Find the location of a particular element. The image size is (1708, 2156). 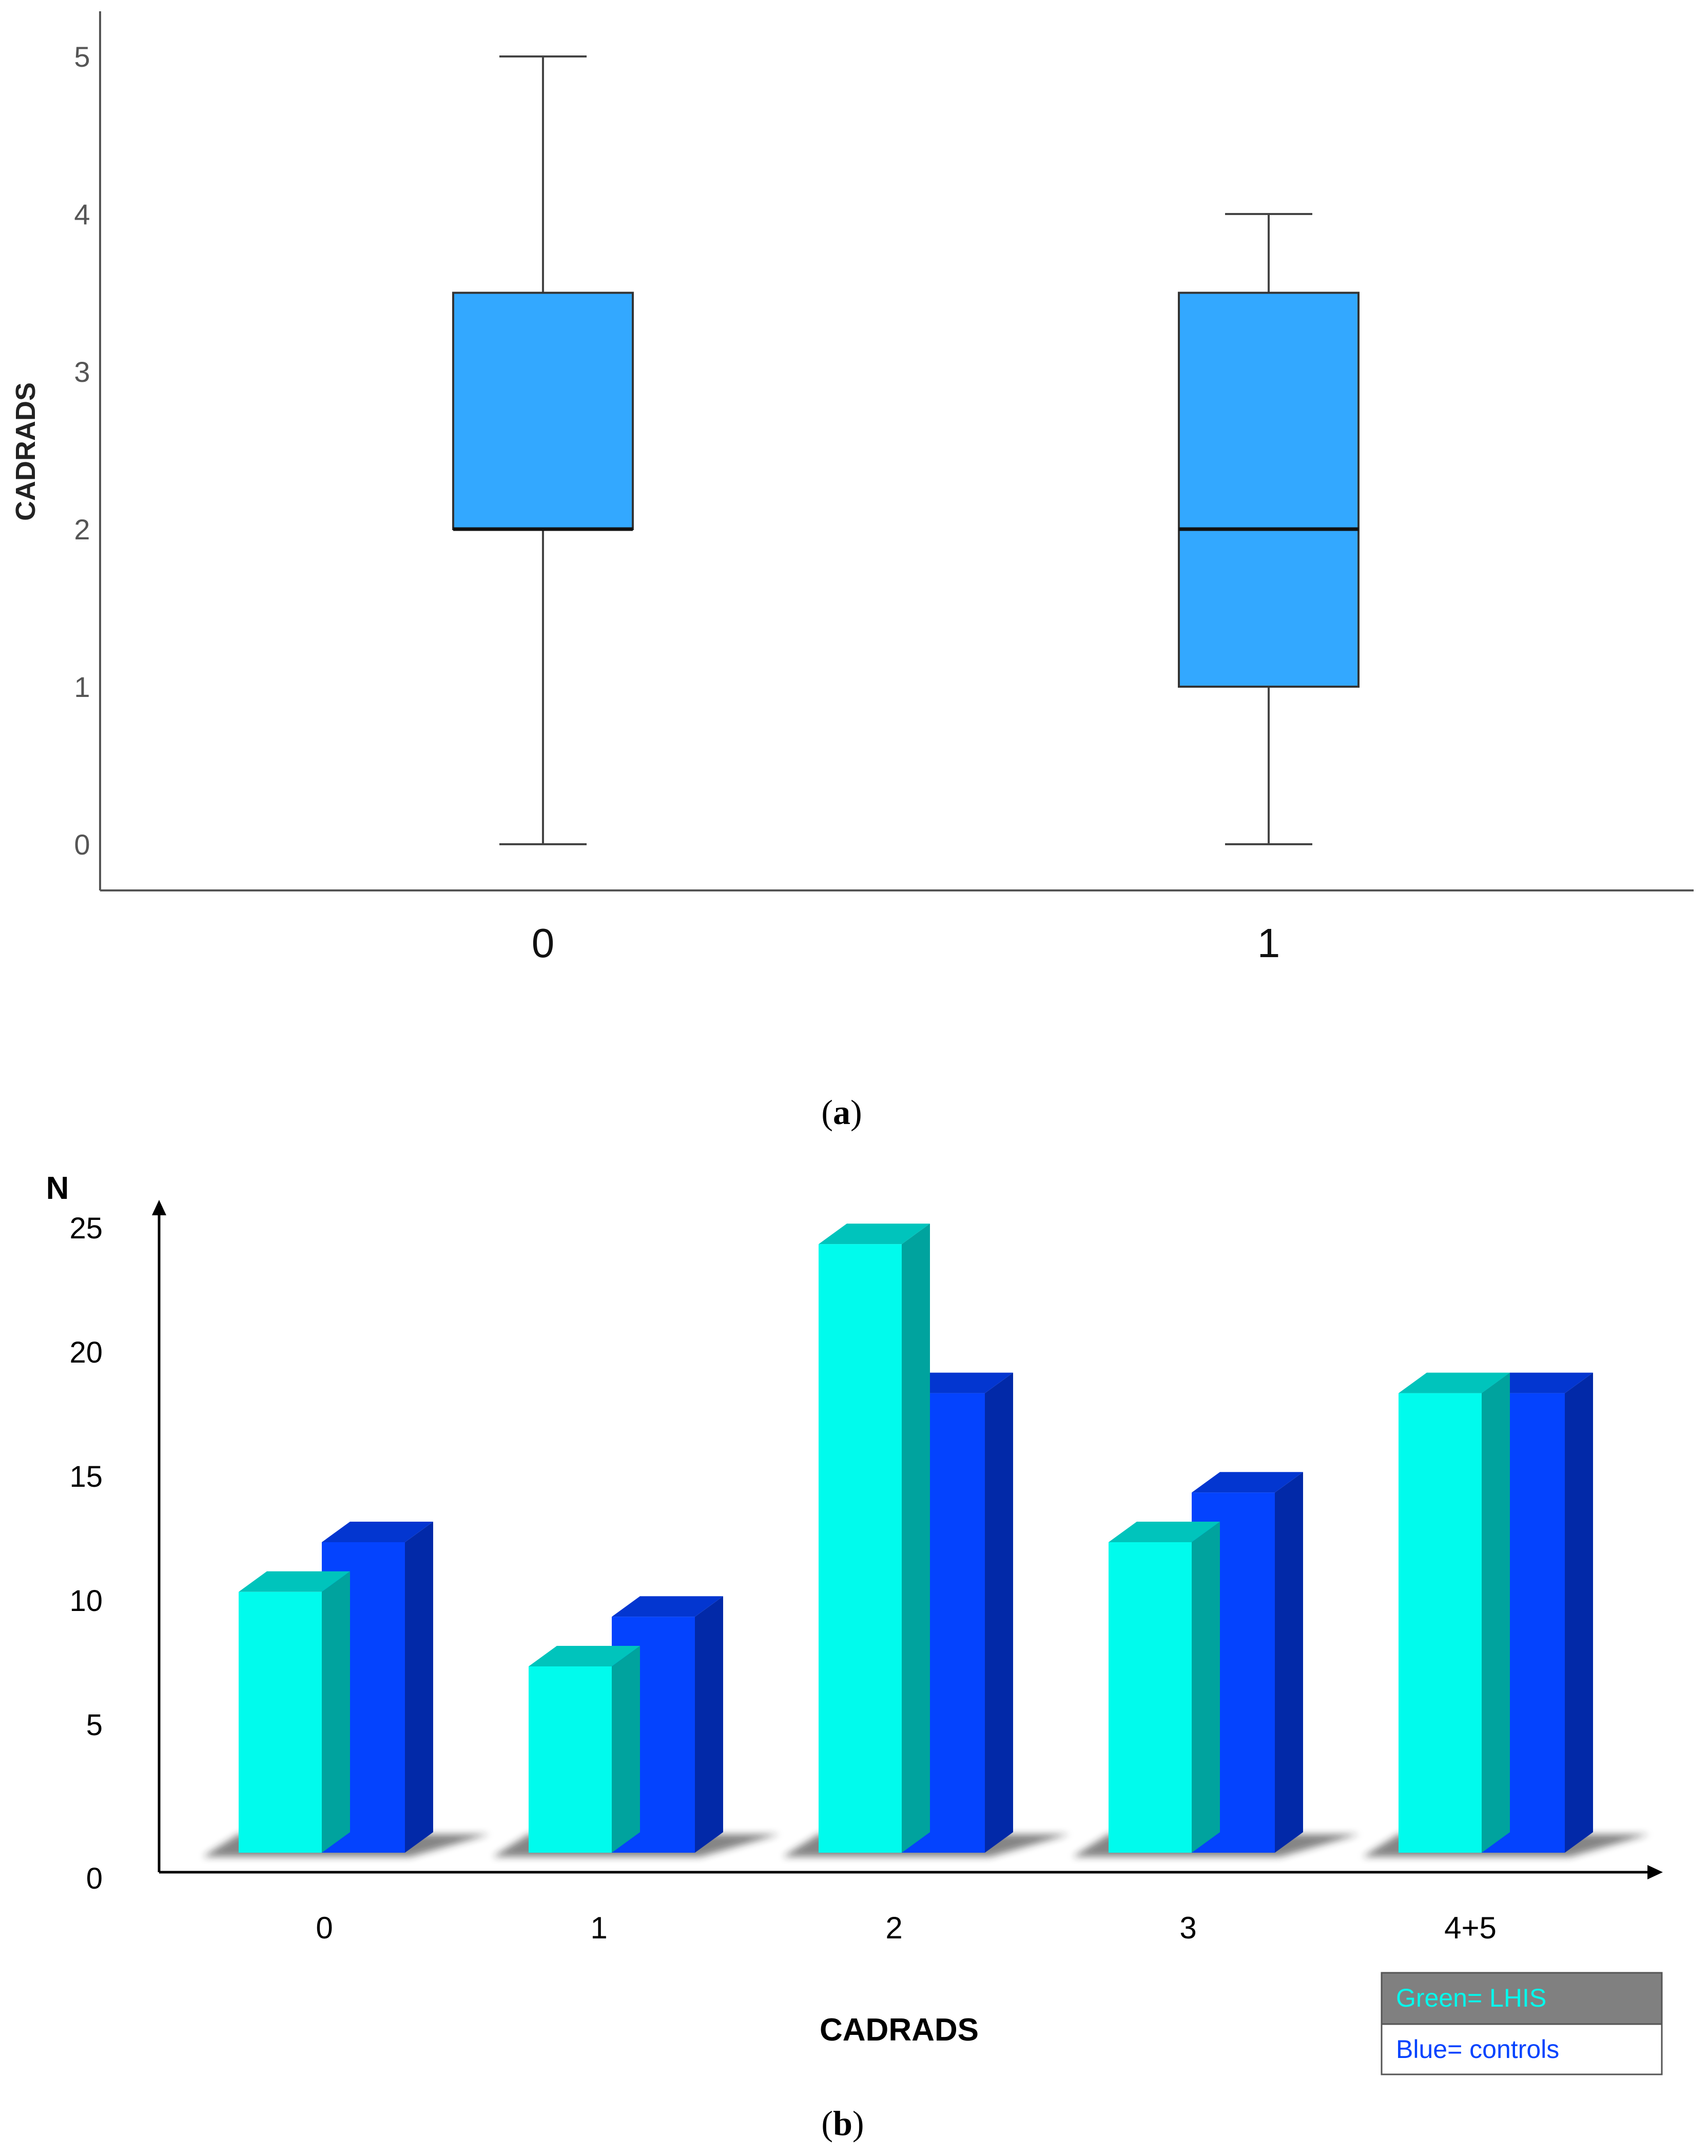

y-tick-label: 25 is located at coordinates (86, 1228).